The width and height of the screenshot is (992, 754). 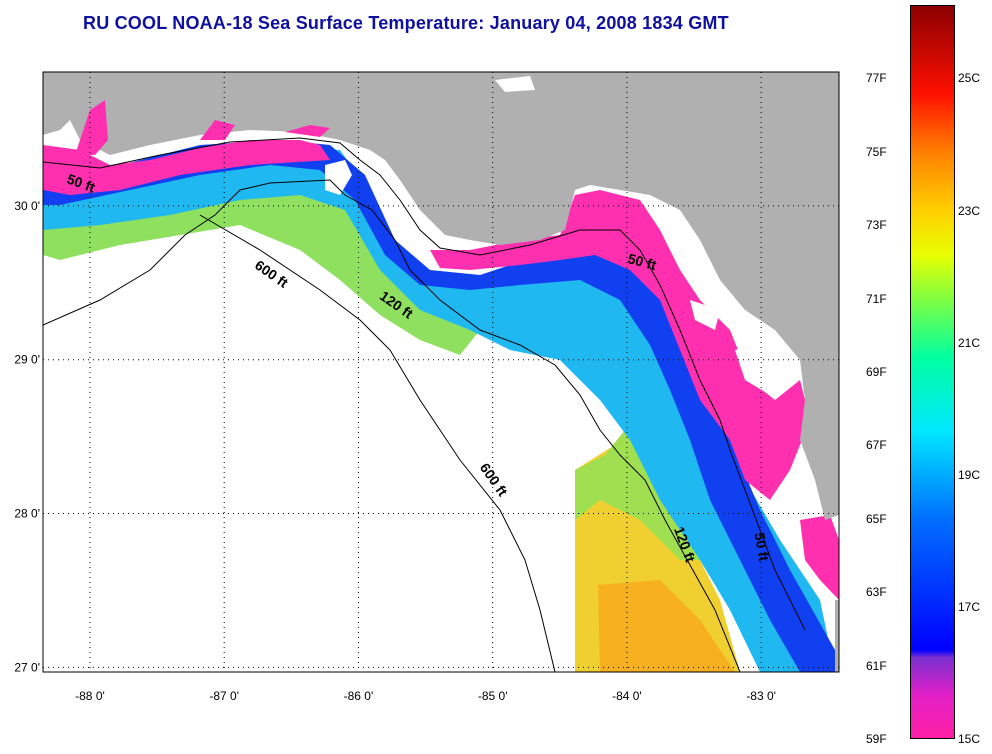 I want to click on colorbar-f-label: 59F, so click(x=876, y=739).